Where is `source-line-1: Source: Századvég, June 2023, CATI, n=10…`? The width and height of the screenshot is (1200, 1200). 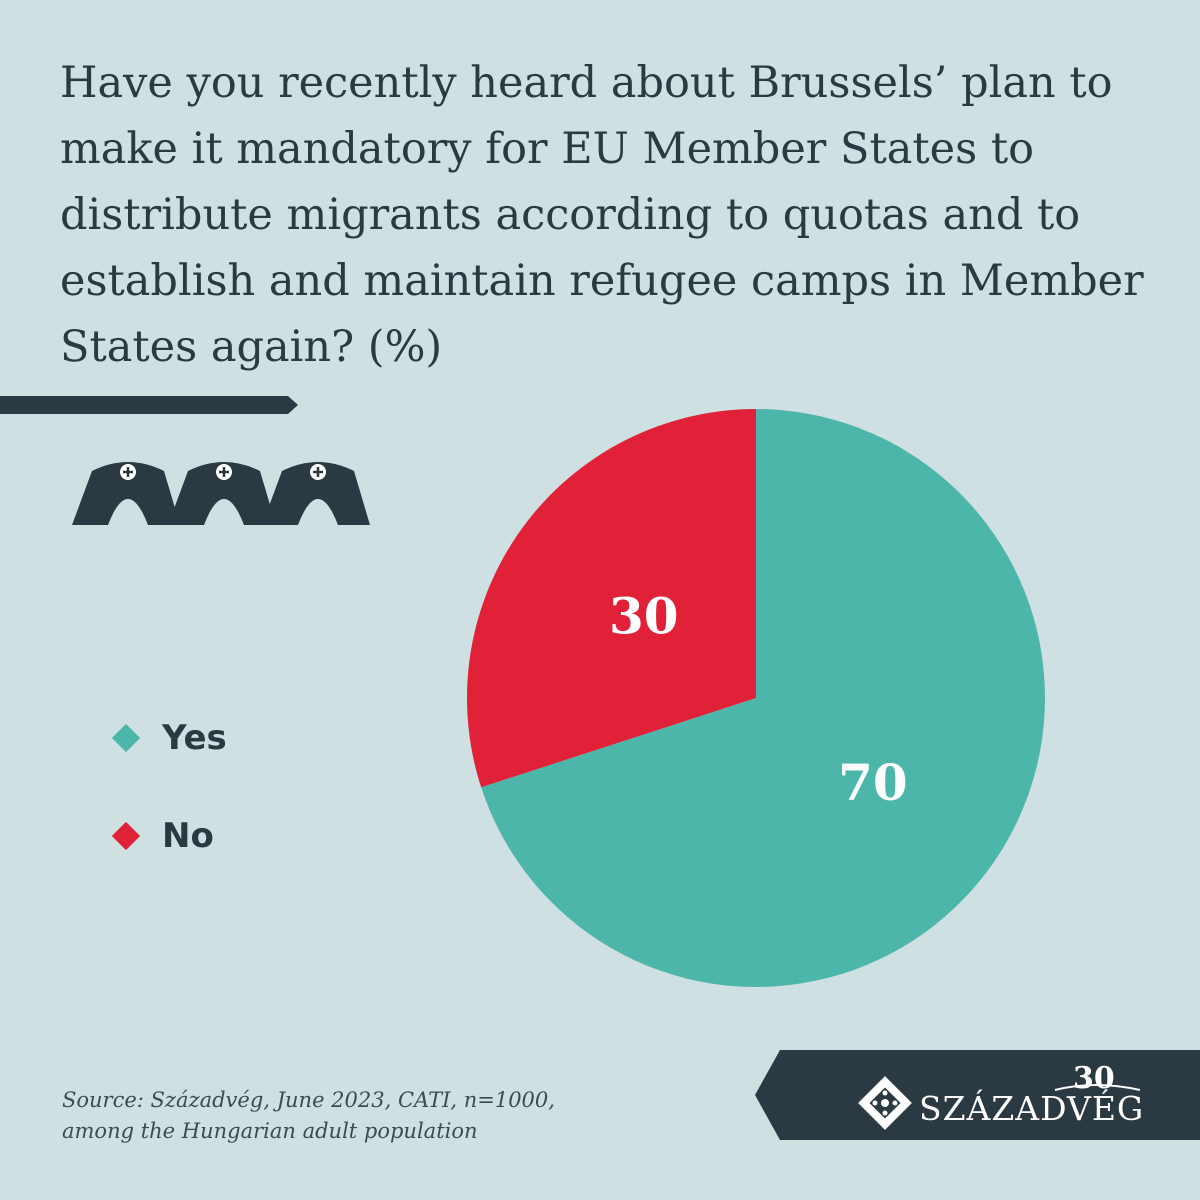
source-line-1: Source: Századvég, June 2023, CATI, n=10… is located at coordinates (308, 1100).